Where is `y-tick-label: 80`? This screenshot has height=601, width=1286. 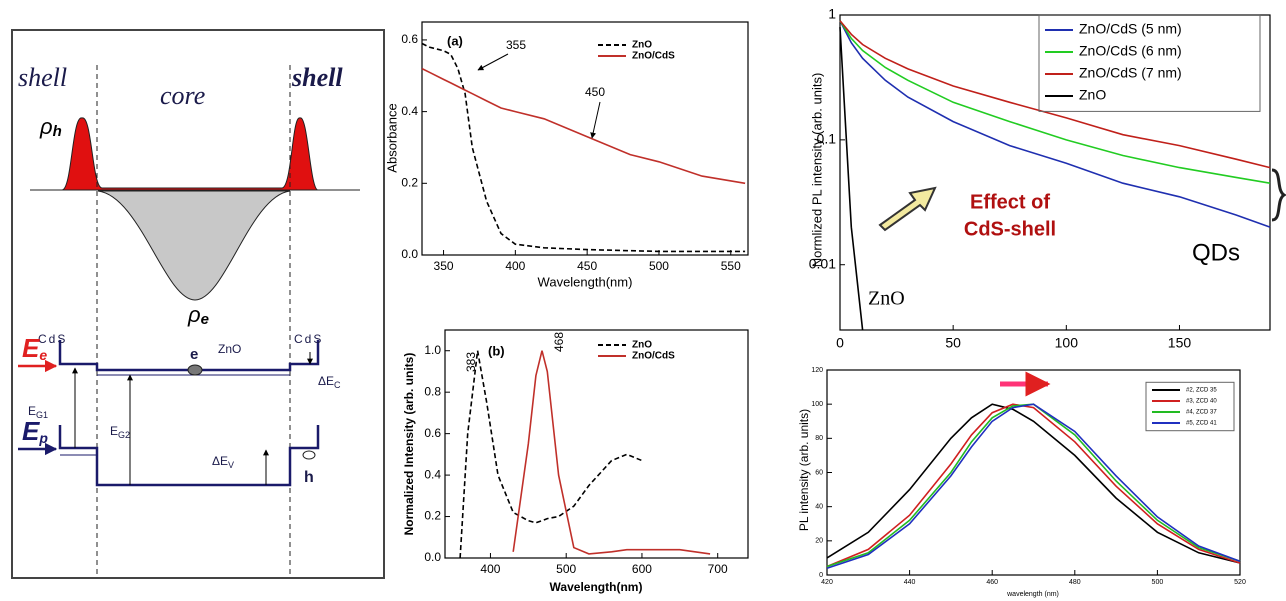 y-tick-label: 80 is located at coordinates (819, 438).